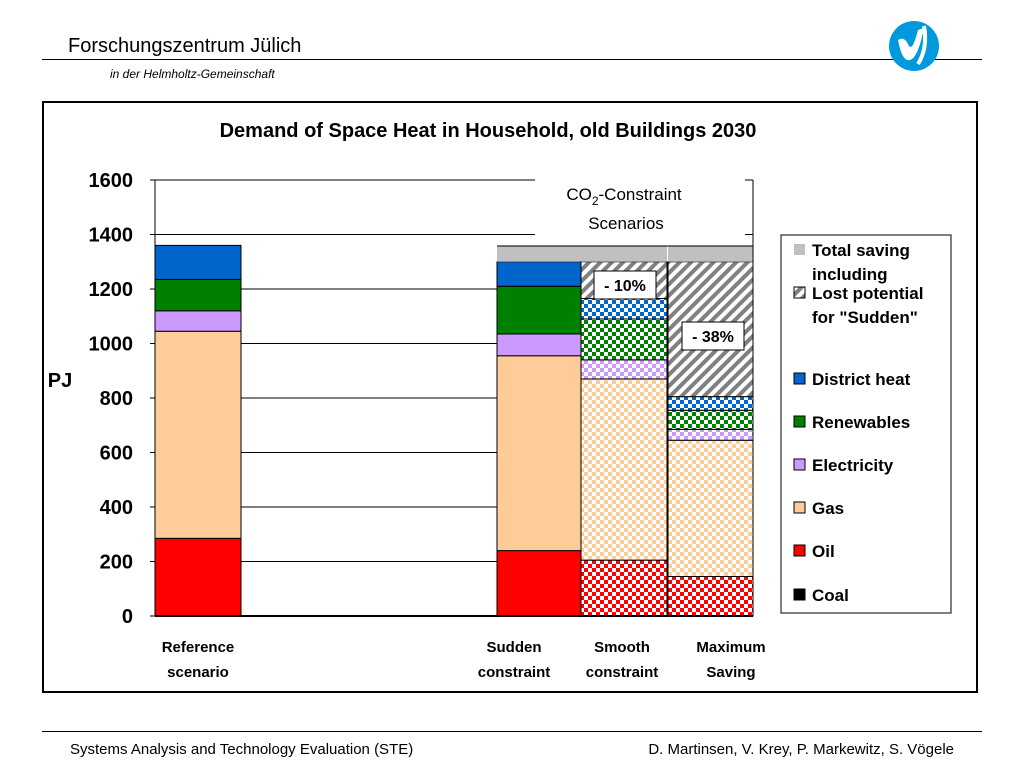  I want to click on scenario-box-bg, so click(640, 205).